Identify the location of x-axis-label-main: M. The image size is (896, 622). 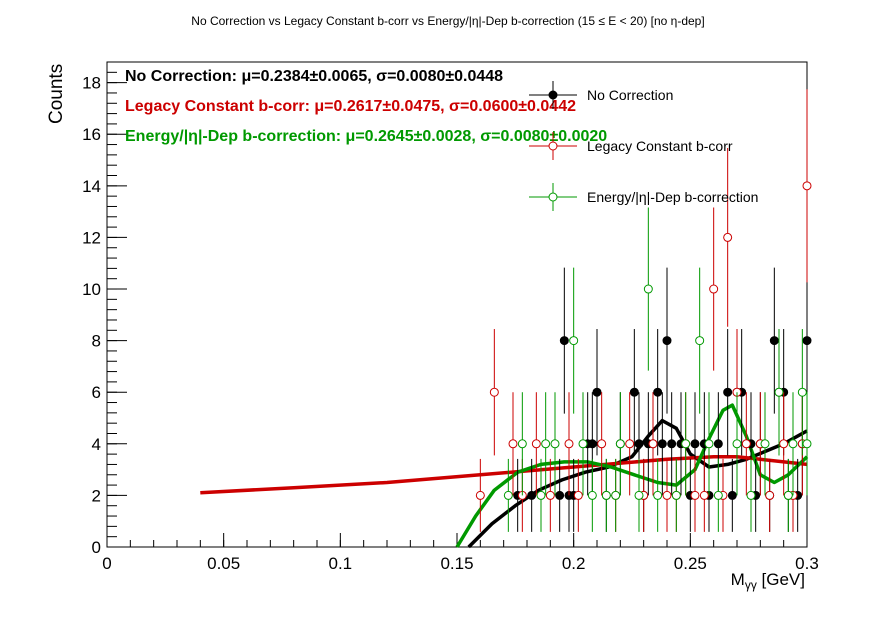
(738, 579).